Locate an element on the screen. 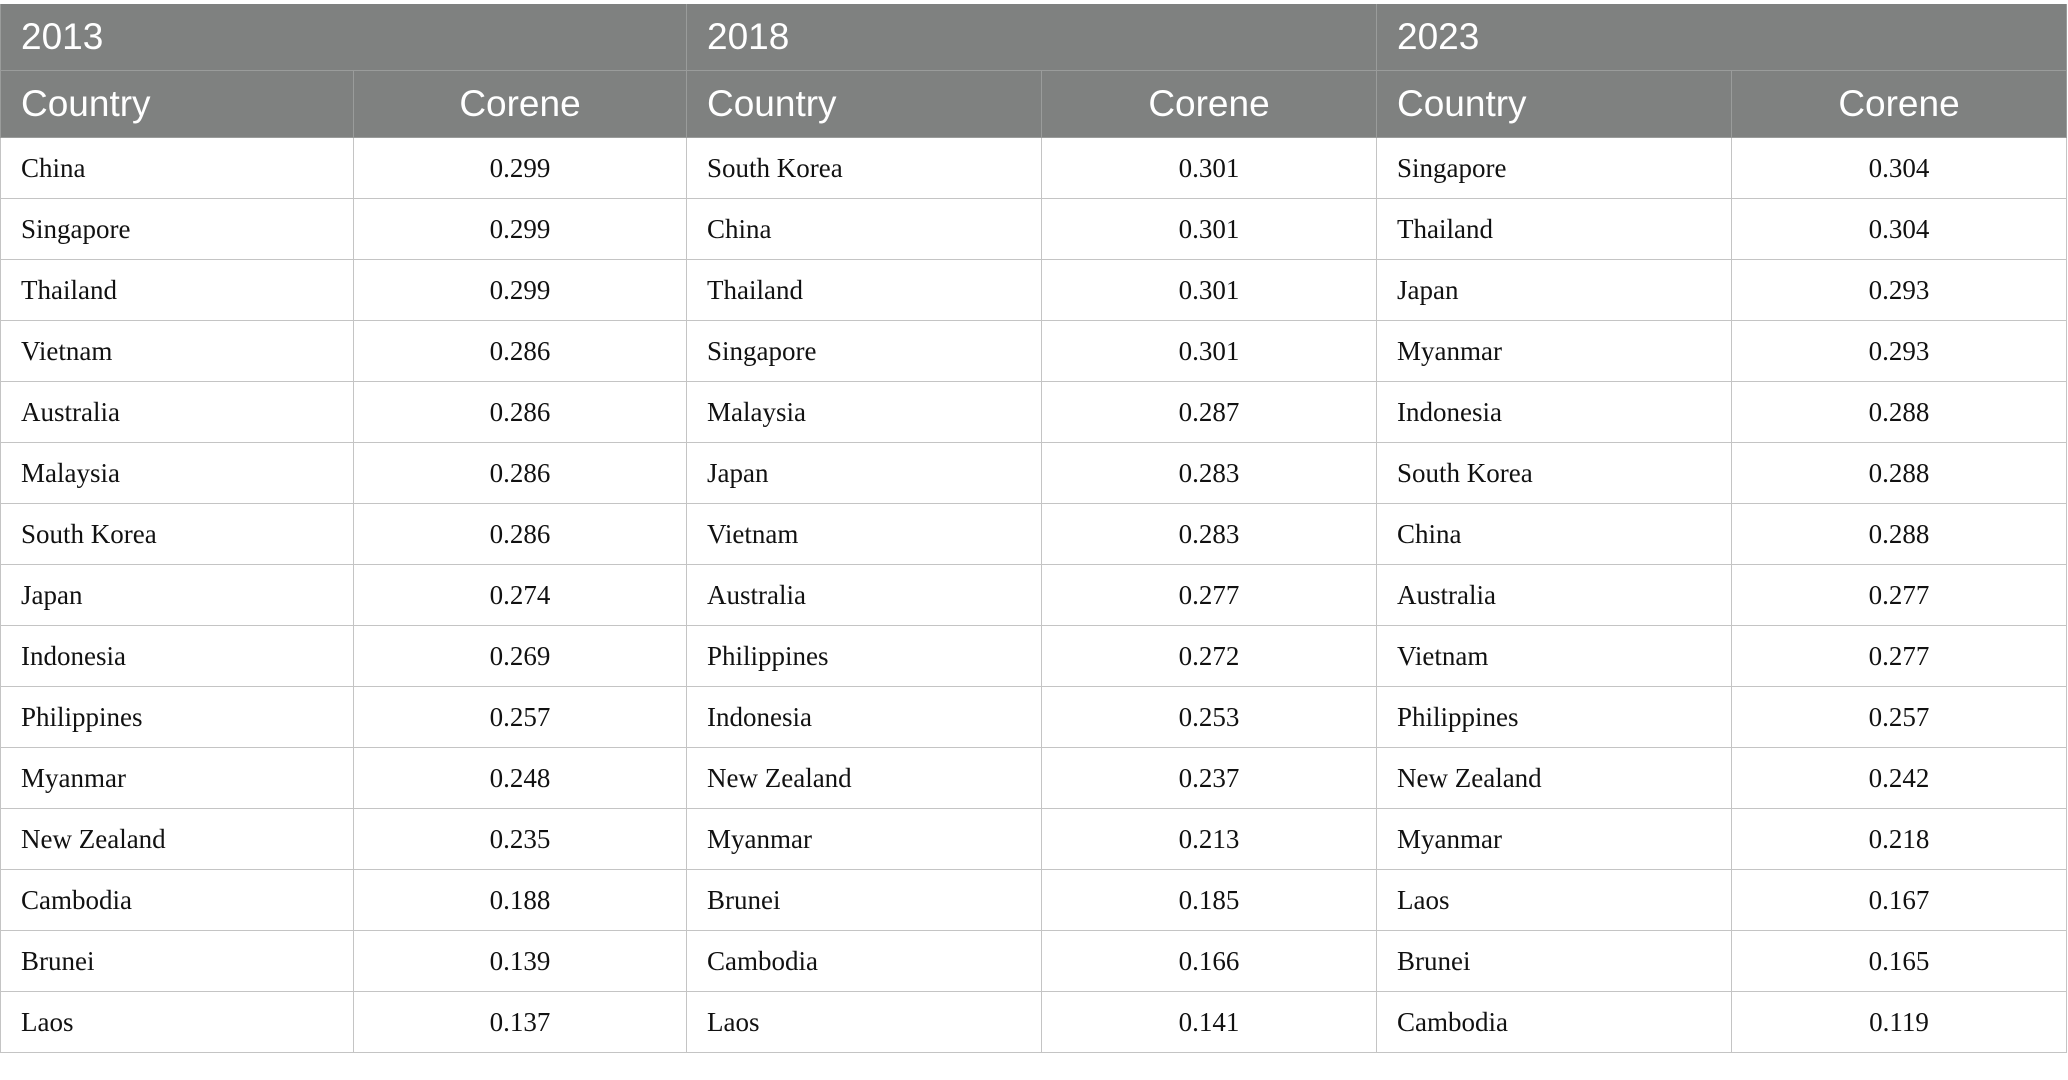  corene-value-cell: 0.272 is located at coordinates (1209, 656).